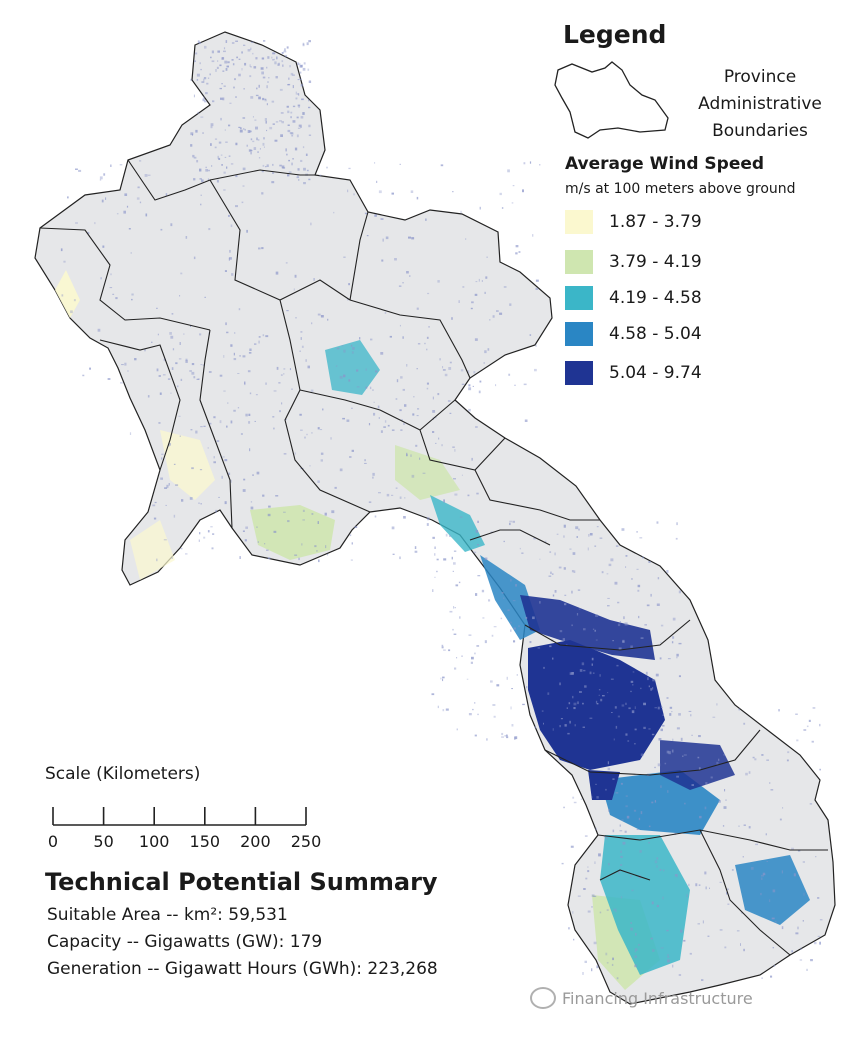 This screenshot has height=1039, width=865. I want to click on scale-tick-label: 100, so click(154, 841).